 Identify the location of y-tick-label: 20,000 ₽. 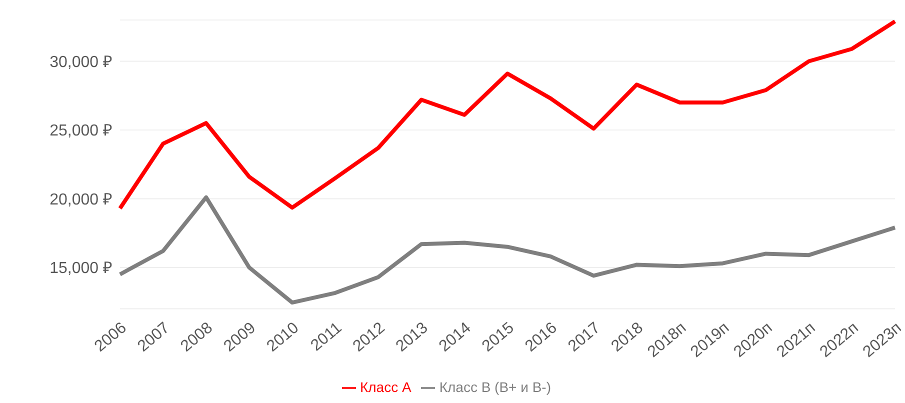
(81, 199).